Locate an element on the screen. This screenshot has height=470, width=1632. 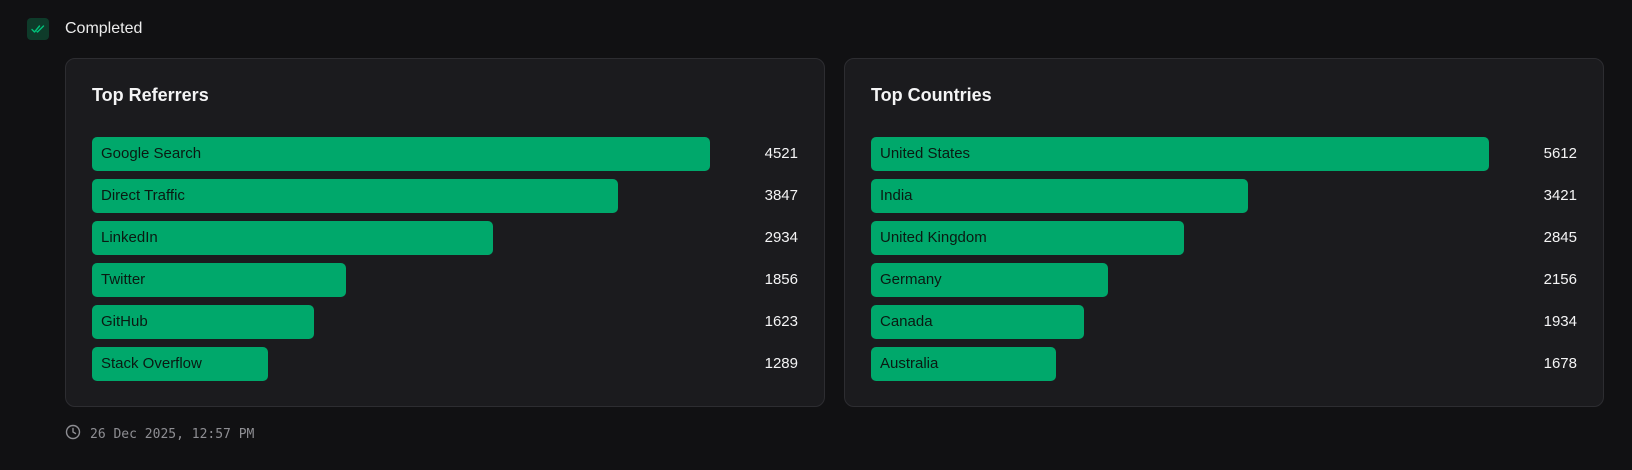
bar-value: 2845 is located at coordinates (1560, 237).